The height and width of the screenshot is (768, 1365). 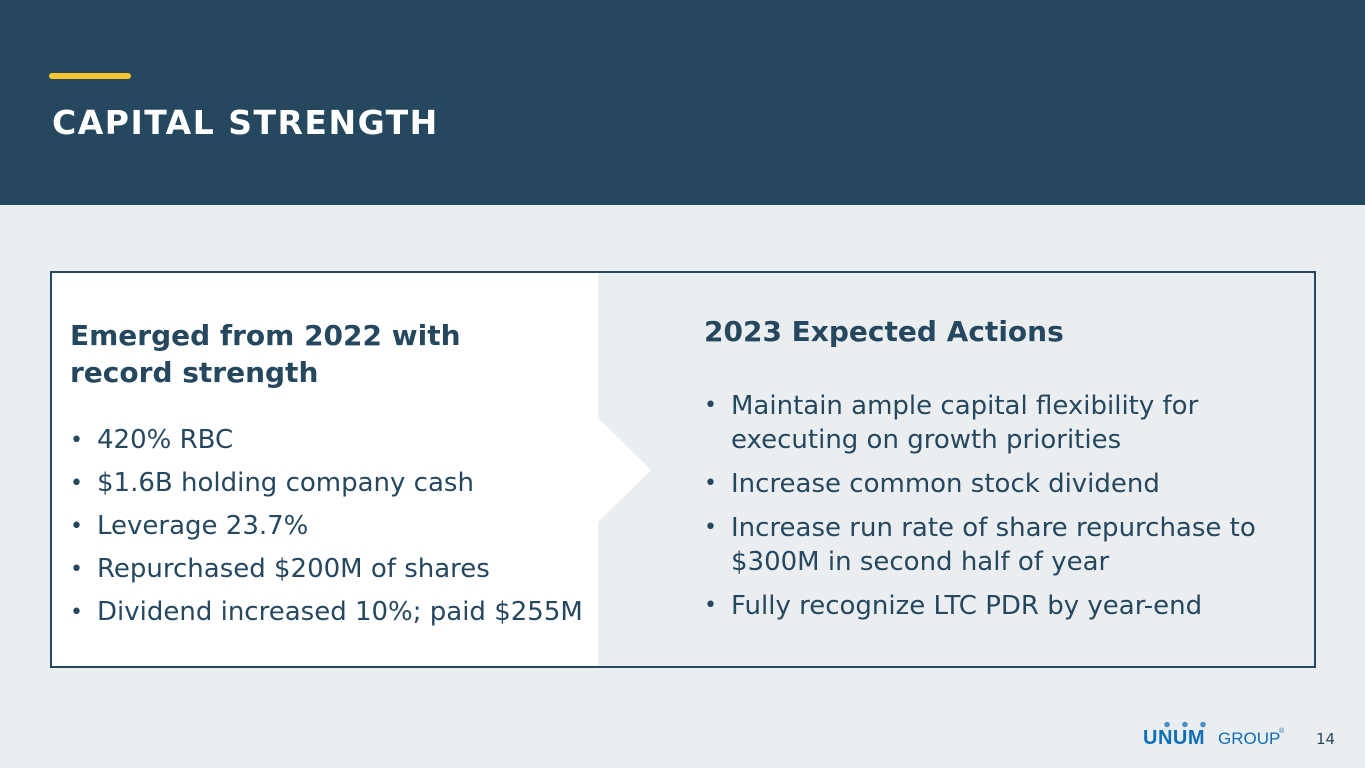 I want to click on list-item-text: Increase common stock dividend, so click(x=945, y=484).